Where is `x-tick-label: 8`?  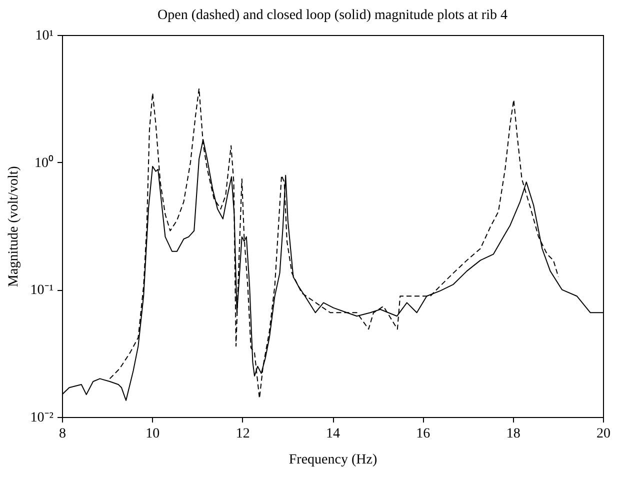 x-tick-label: 8 is located at coordinates (62, 434).